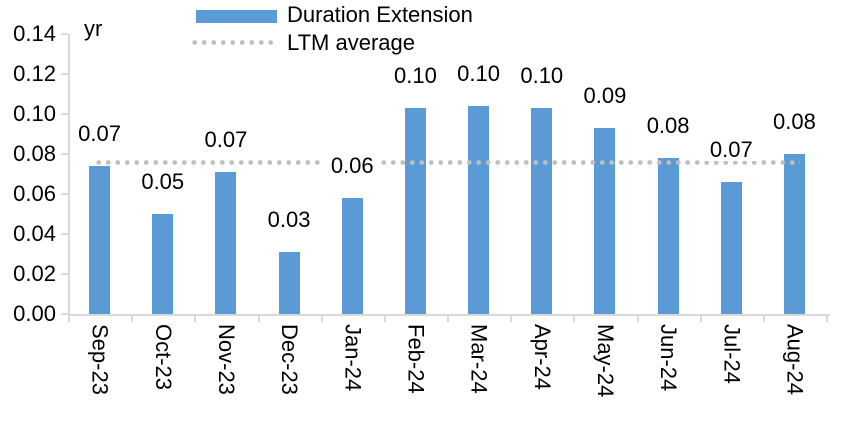 This screenshot has height=422, width=852. What do you see at coordinates (732, 354) in the screenshot?
I see `x-category-label: Jul-24` at bounding box center [732, 354].